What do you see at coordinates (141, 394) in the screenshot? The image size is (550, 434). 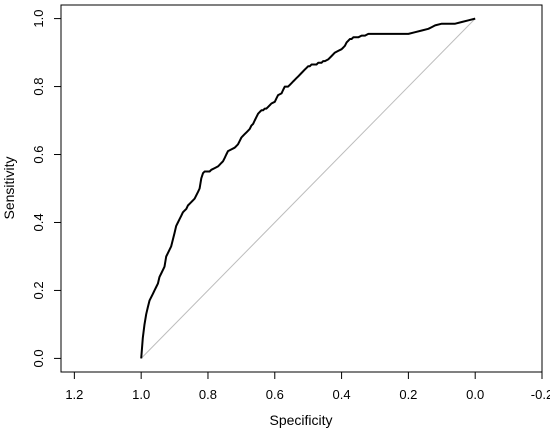 I see `x-tick-label: 1.0` at bounding box center [141, 394].